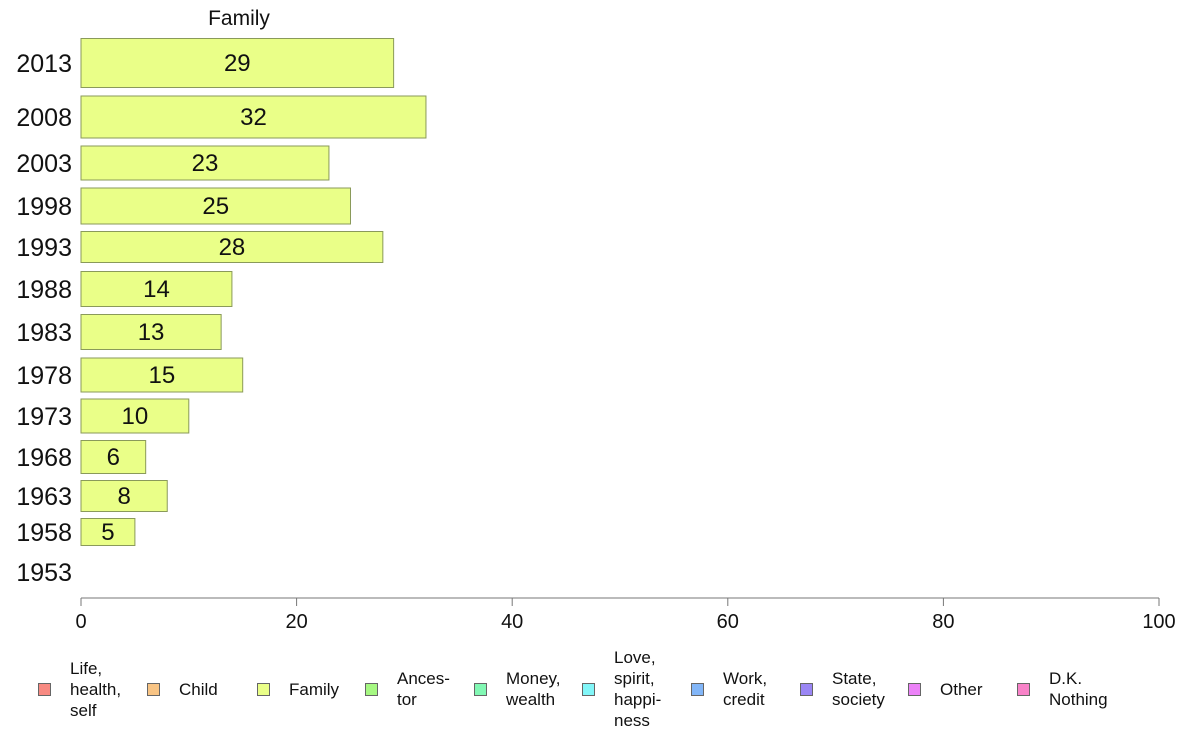 The image size is (1188, 736). What do you see at coordinates (512, 622) in the screenshot?
I see `x-tick-label: 40` at bounding box center [512, 622].